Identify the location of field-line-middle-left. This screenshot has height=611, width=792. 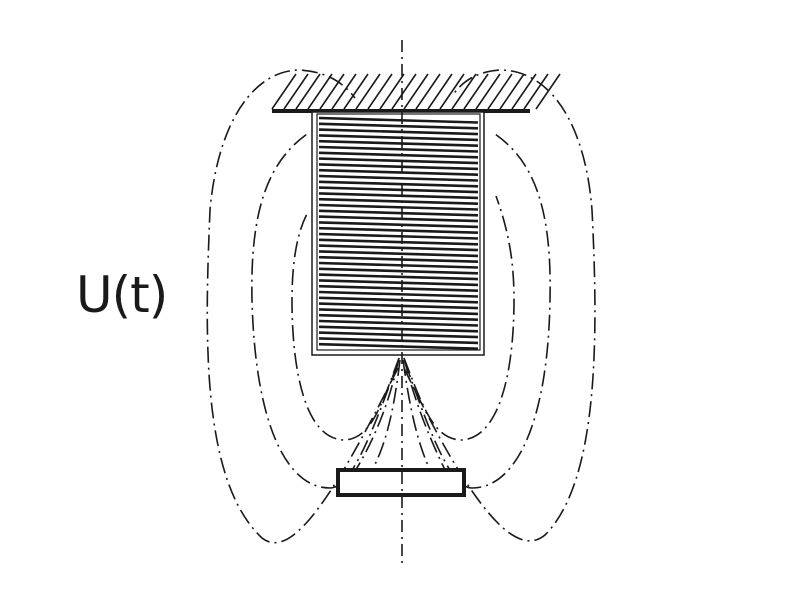
(325, 310).